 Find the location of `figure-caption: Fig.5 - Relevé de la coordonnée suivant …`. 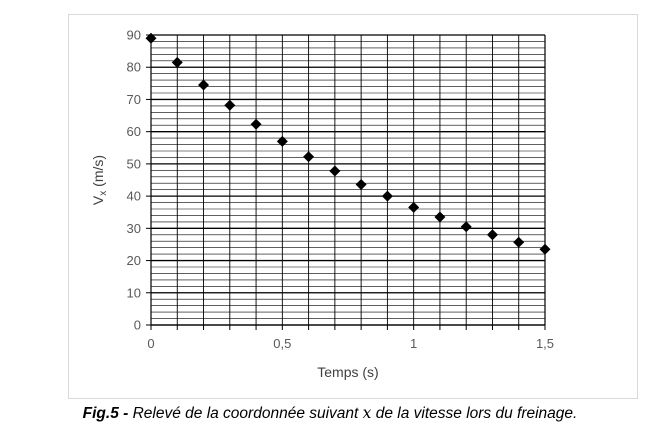

figure-caption: Fig.5 - Relevé de la coordonnée suivant … is located at coordinates (330, 413).